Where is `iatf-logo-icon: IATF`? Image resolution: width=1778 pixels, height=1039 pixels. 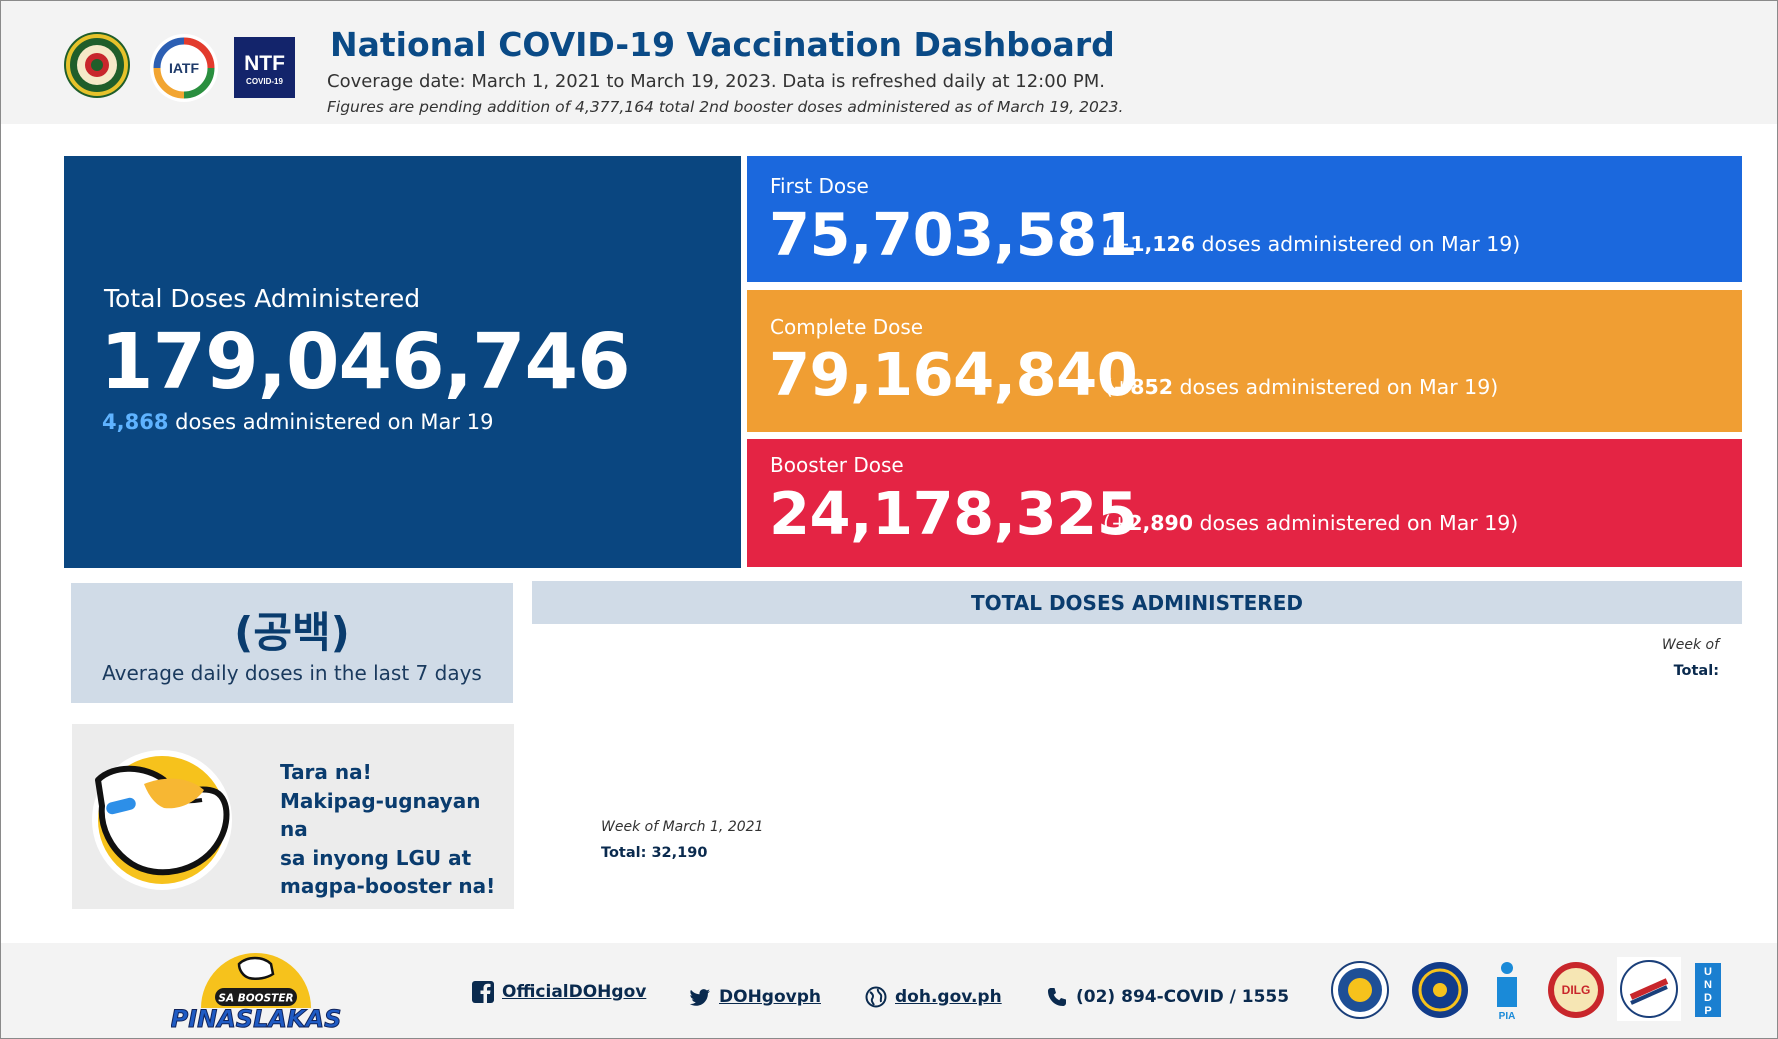
iatf-logo-icon: IATF is located at coordinates (184, 68).